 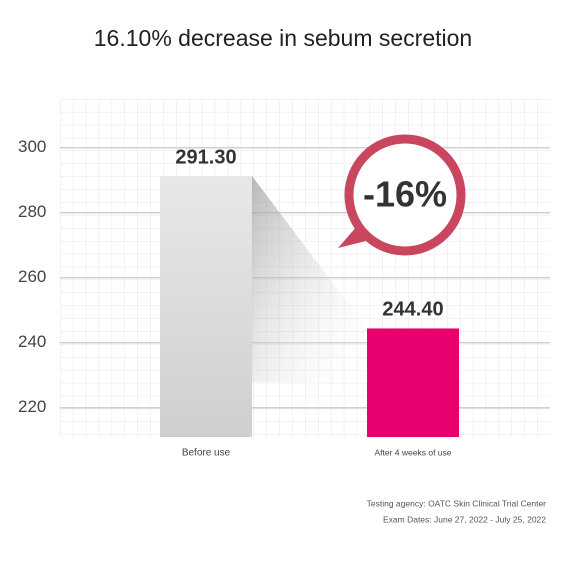 I want to click on annotation: -16%, so click(x=405, y=194).